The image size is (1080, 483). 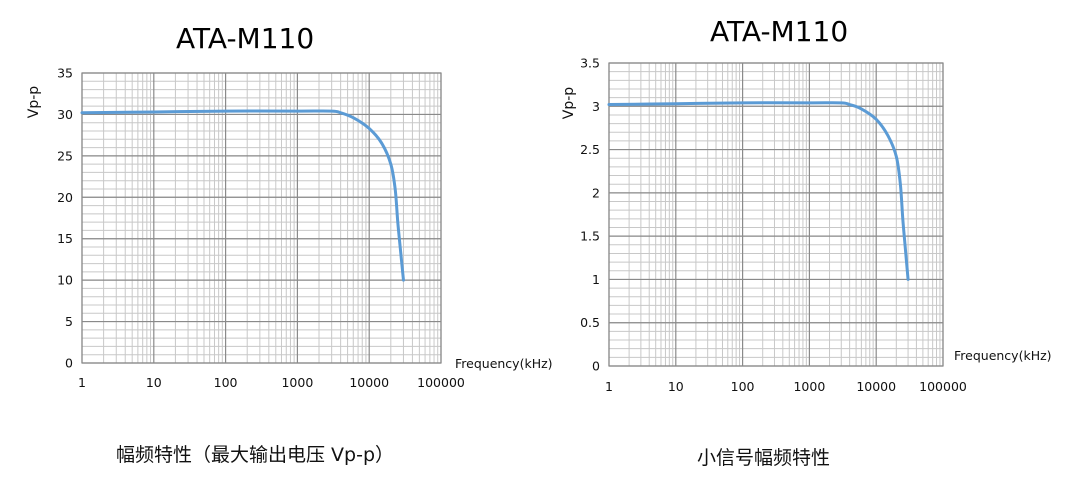 I want to click on chart-caption: 小信号幅频特性, so click(x=764, y=458).